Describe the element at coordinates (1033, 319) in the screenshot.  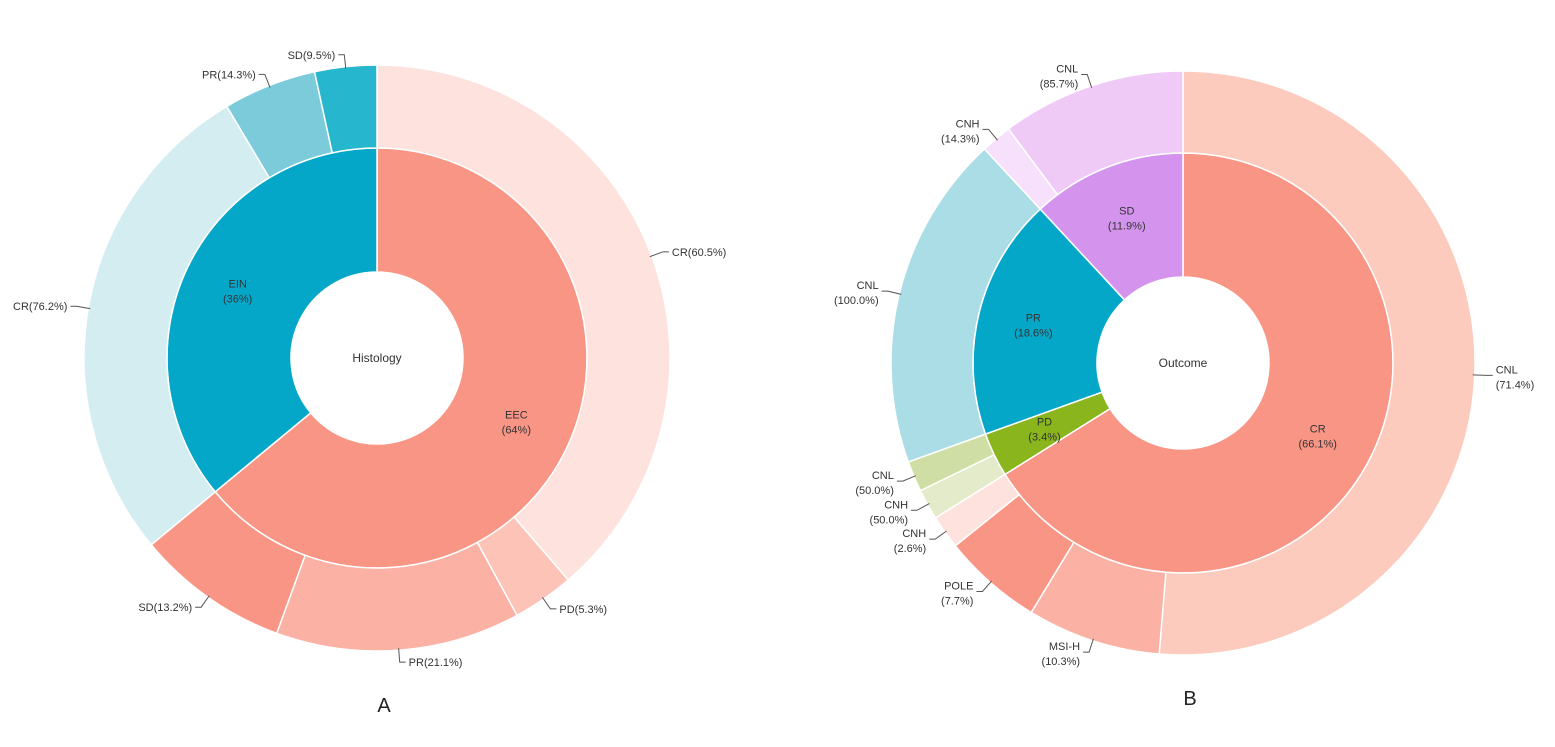
I see `chart-b-pr-inner-label: PR` at that location.